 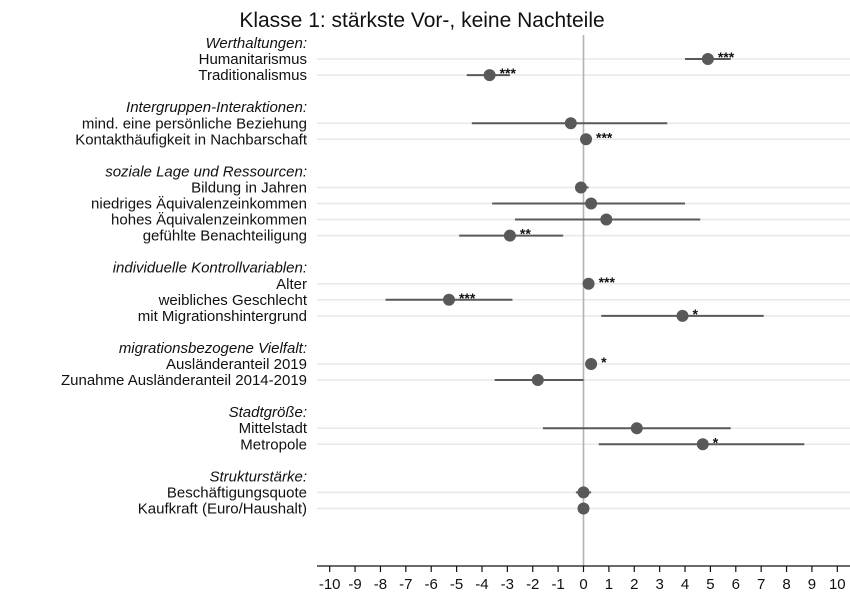 What do you see at coordinates (557, 584) in the screenshot?
I see `x-tick-label: -1` at bounding box center [557, 584].